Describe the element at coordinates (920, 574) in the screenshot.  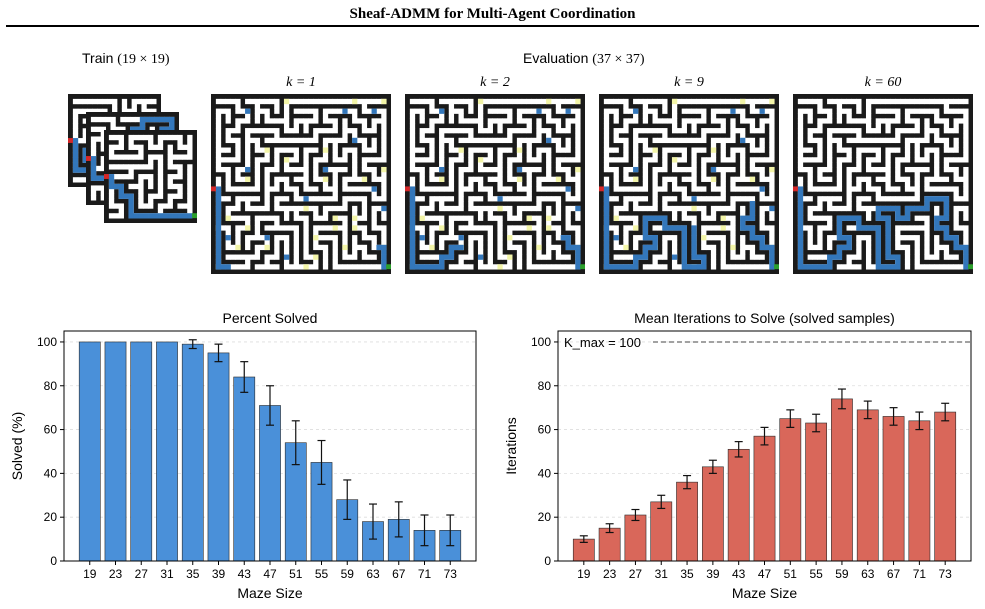
I see `x-tick-label: 71` at that location.